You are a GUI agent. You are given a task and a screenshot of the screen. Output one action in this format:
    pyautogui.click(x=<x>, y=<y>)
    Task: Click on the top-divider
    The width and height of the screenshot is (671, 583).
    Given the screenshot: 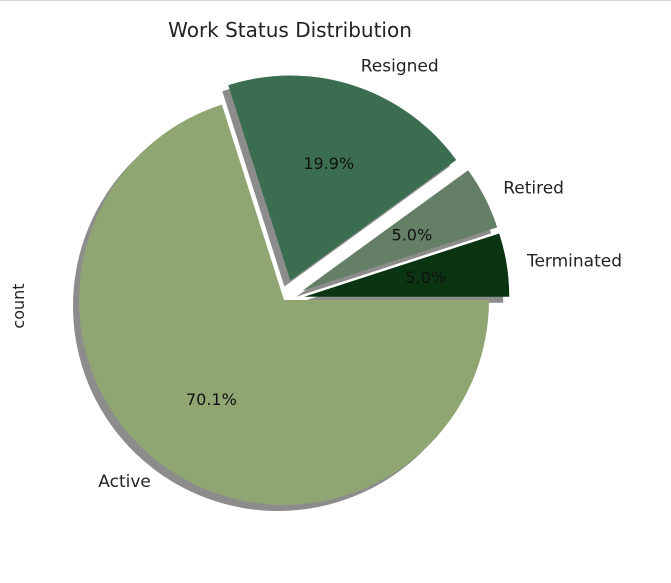 What is the action you would take?
    pyautogui.click(x=335, y=0)
    